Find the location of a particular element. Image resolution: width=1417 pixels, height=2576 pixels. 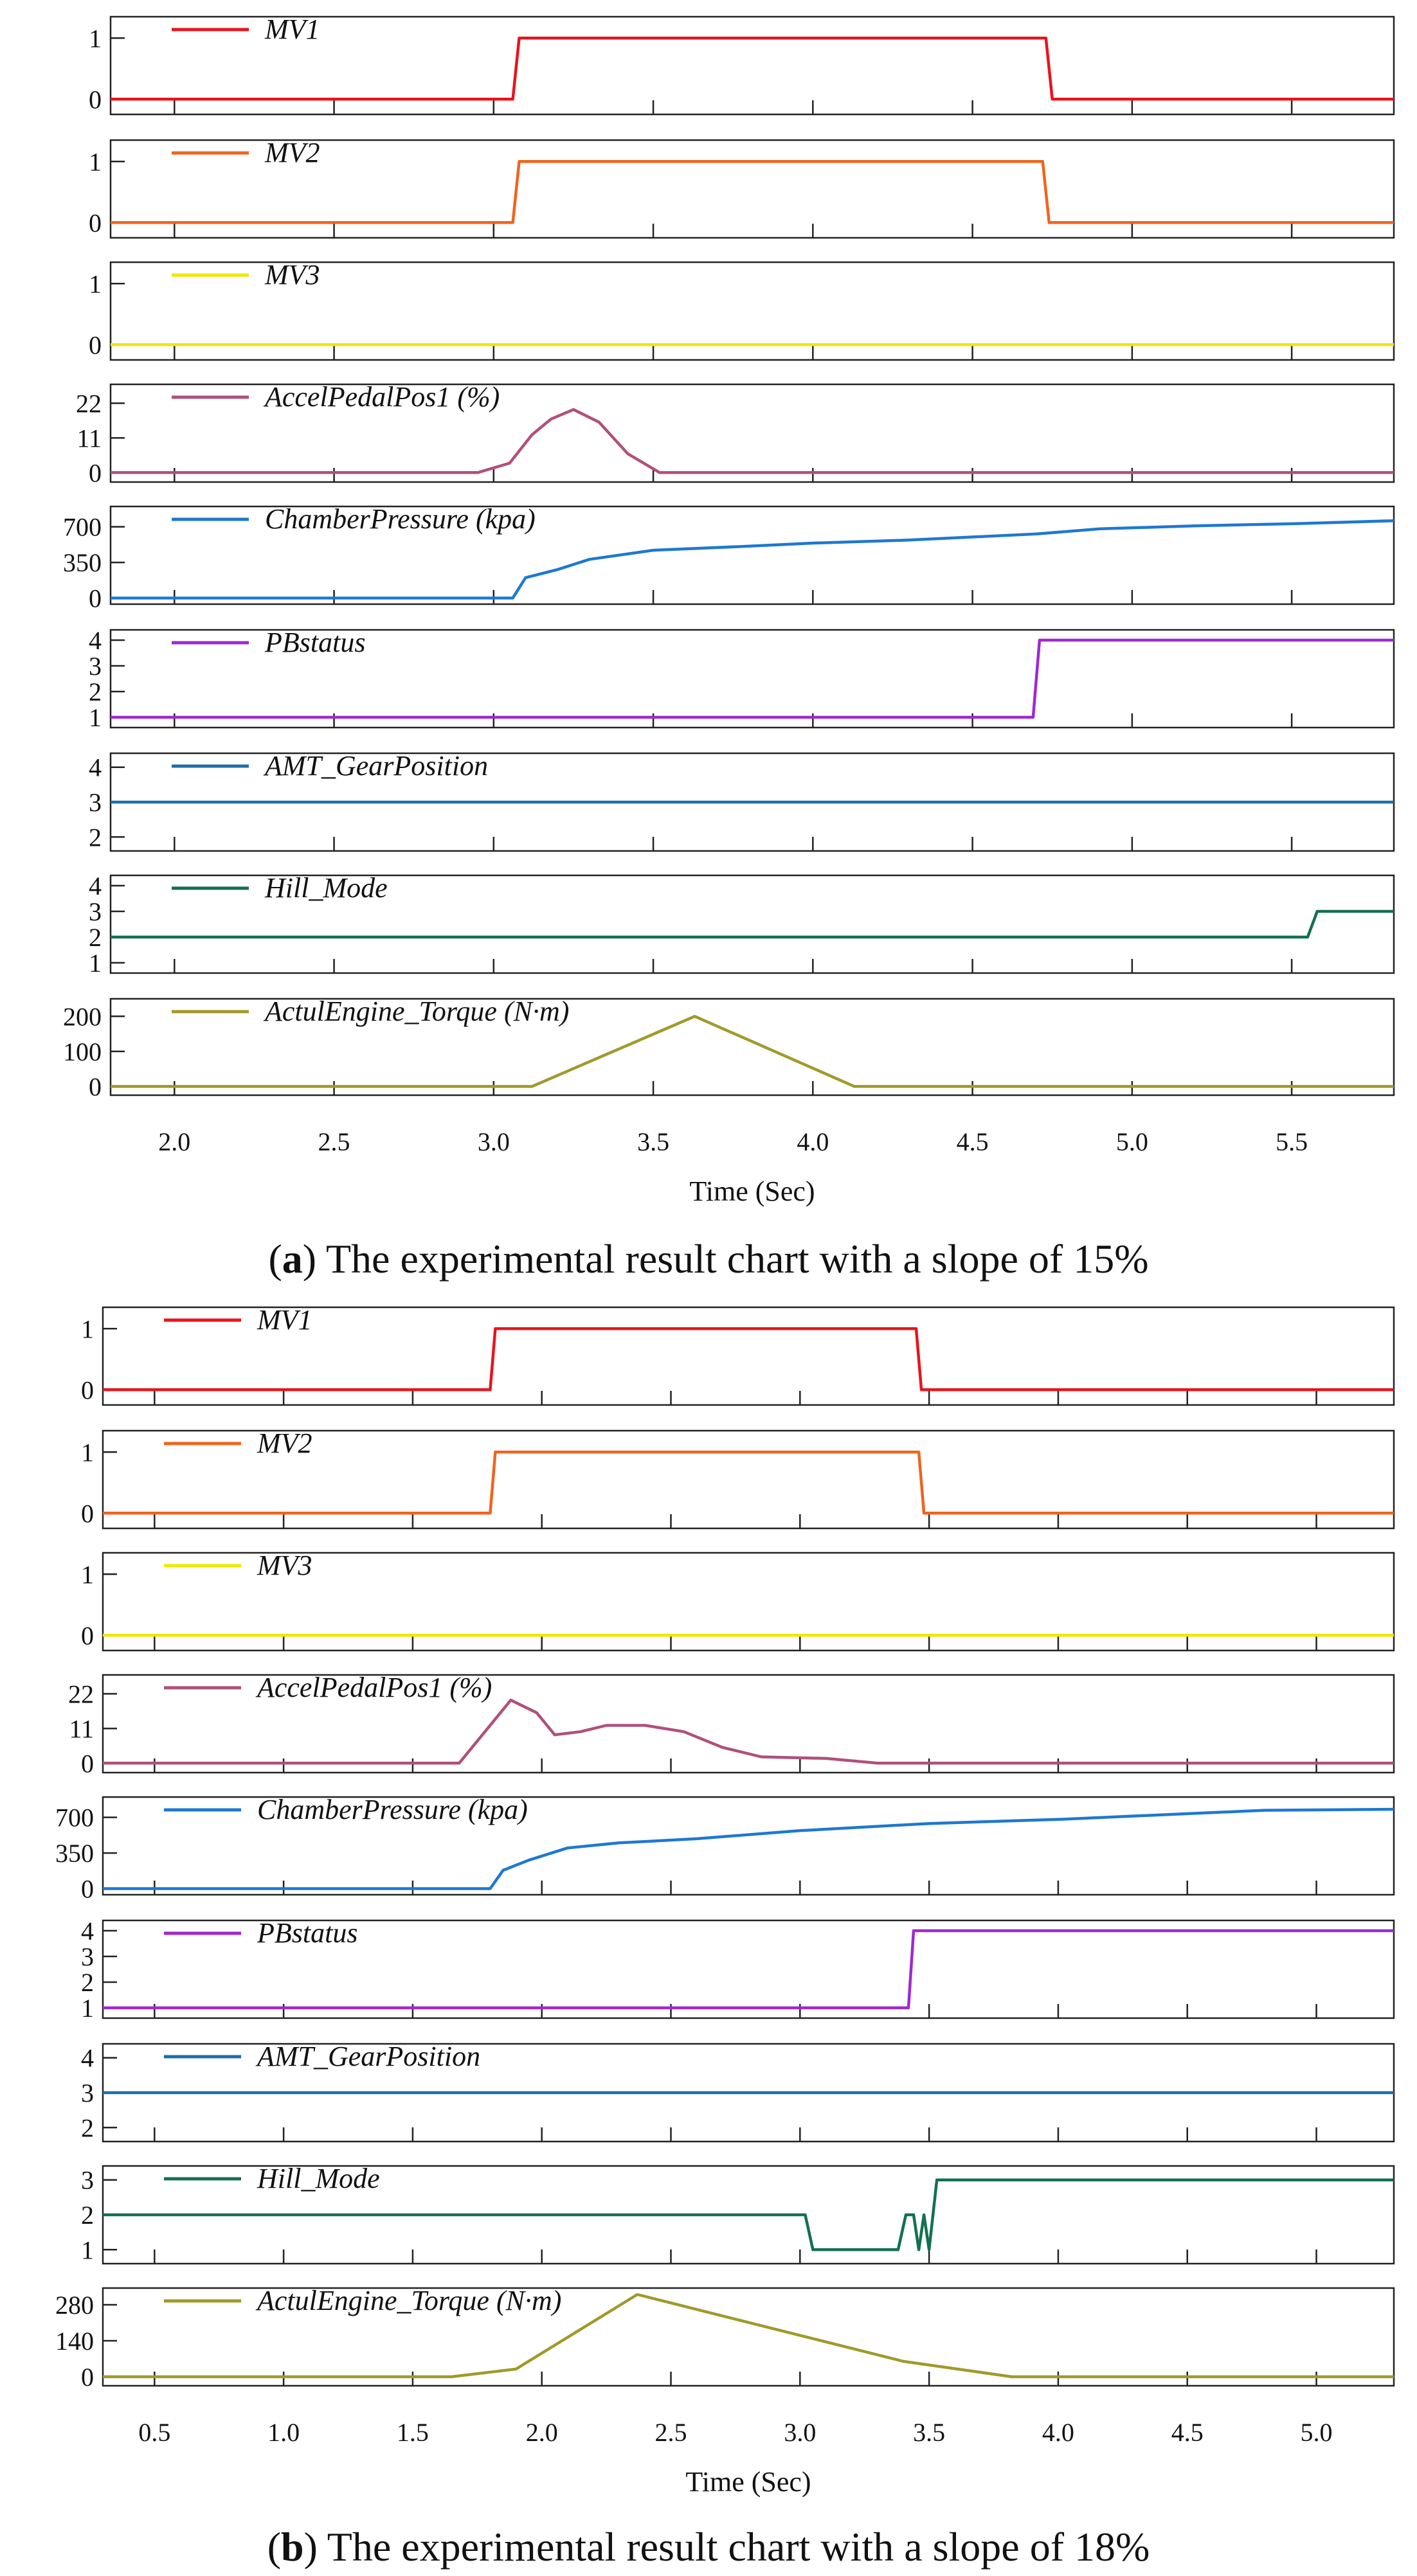

panel-mv2: 0 1 MV2 is located at coordinates (742, 188).